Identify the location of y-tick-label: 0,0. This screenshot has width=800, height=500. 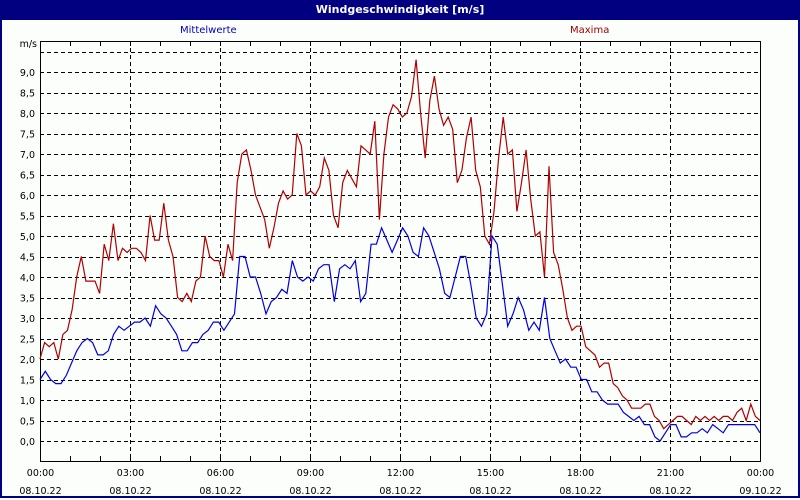
(27, 442).